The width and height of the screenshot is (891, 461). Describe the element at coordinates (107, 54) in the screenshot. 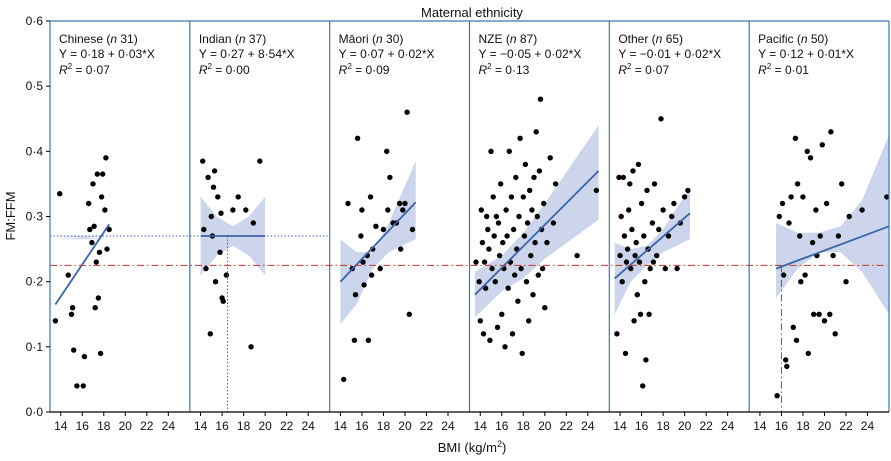

I see `panel-equation: Y = 0·18 + 0·03*X` at that location.